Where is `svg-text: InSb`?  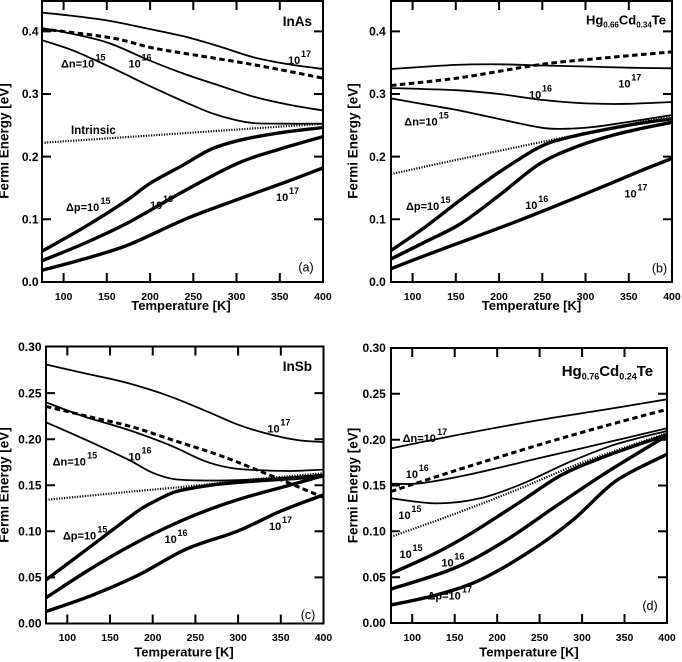 svg-text: InSb is located at coordinates (297, 366).